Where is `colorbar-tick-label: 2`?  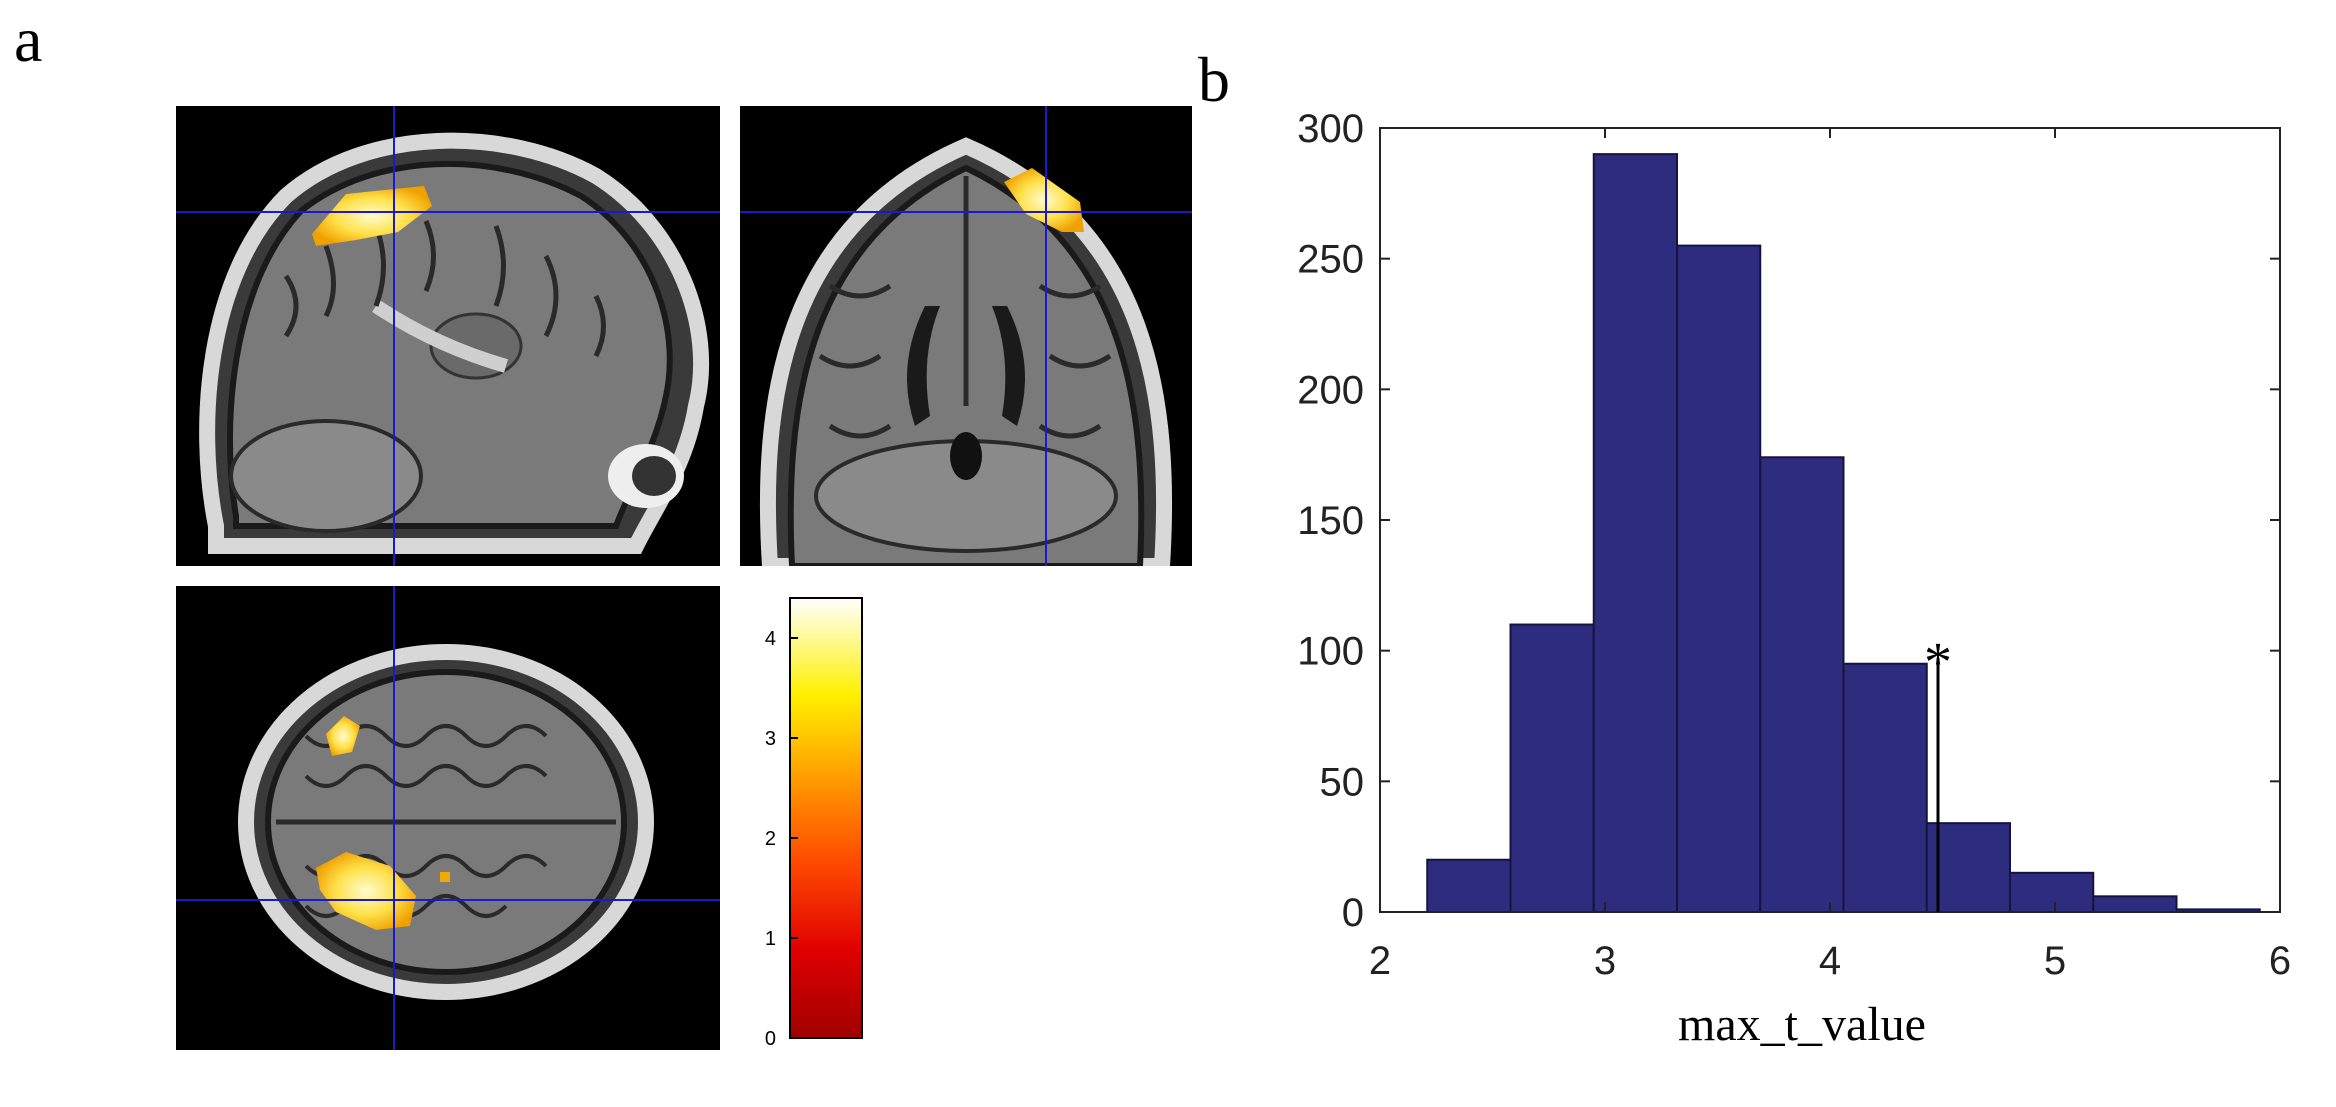
colorbar-tick-label: 2 is located at coordinates (770, 839).